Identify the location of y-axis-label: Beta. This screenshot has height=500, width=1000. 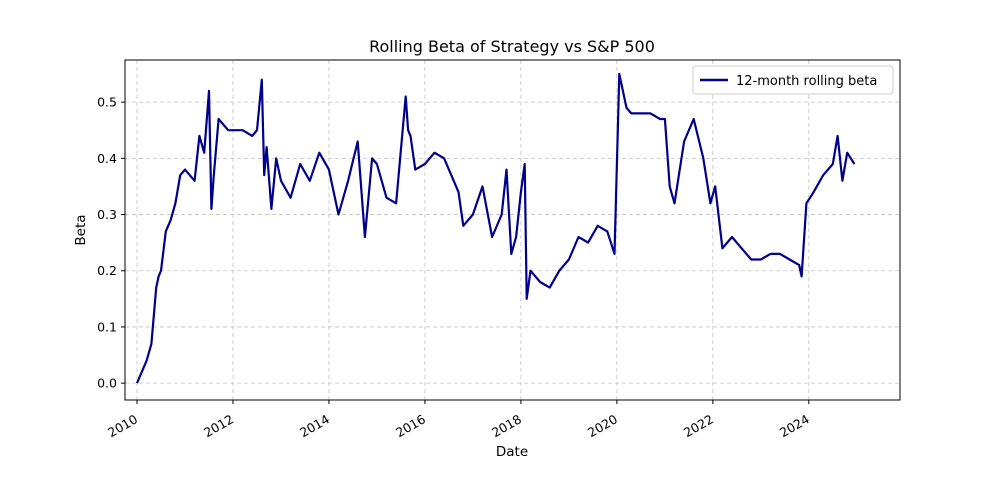
(81, 229).